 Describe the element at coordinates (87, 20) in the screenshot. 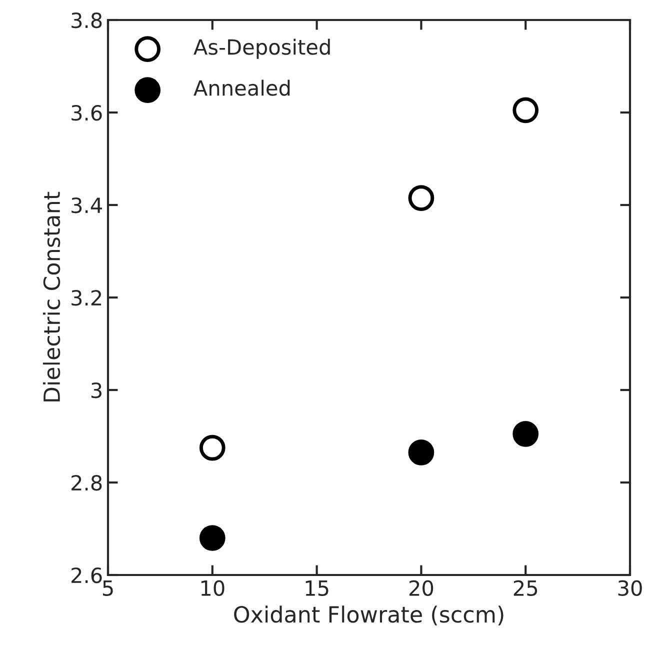

I see `y-tick-label: 3.8` at that location.